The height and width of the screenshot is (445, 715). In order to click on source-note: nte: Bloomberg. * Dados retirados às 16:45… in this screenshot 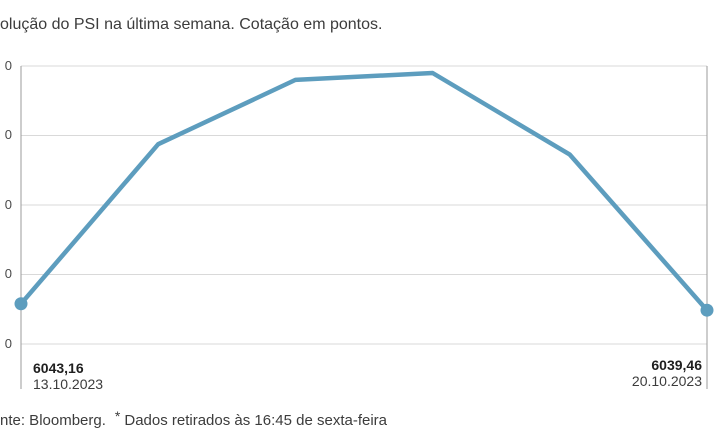, I will do `click(194, 419)`.